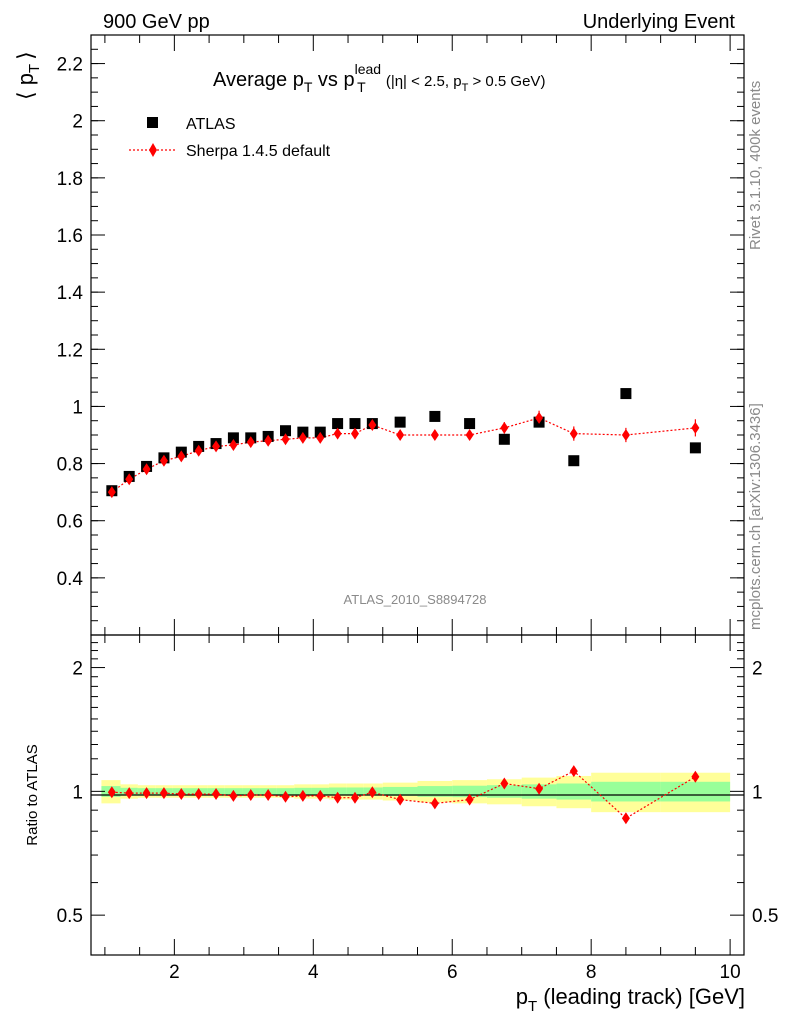  What do you see at coordinates (25, 86) in the screenshot?
I see `ylabel-left: ⟨ p` at bounding box center [25, 86].